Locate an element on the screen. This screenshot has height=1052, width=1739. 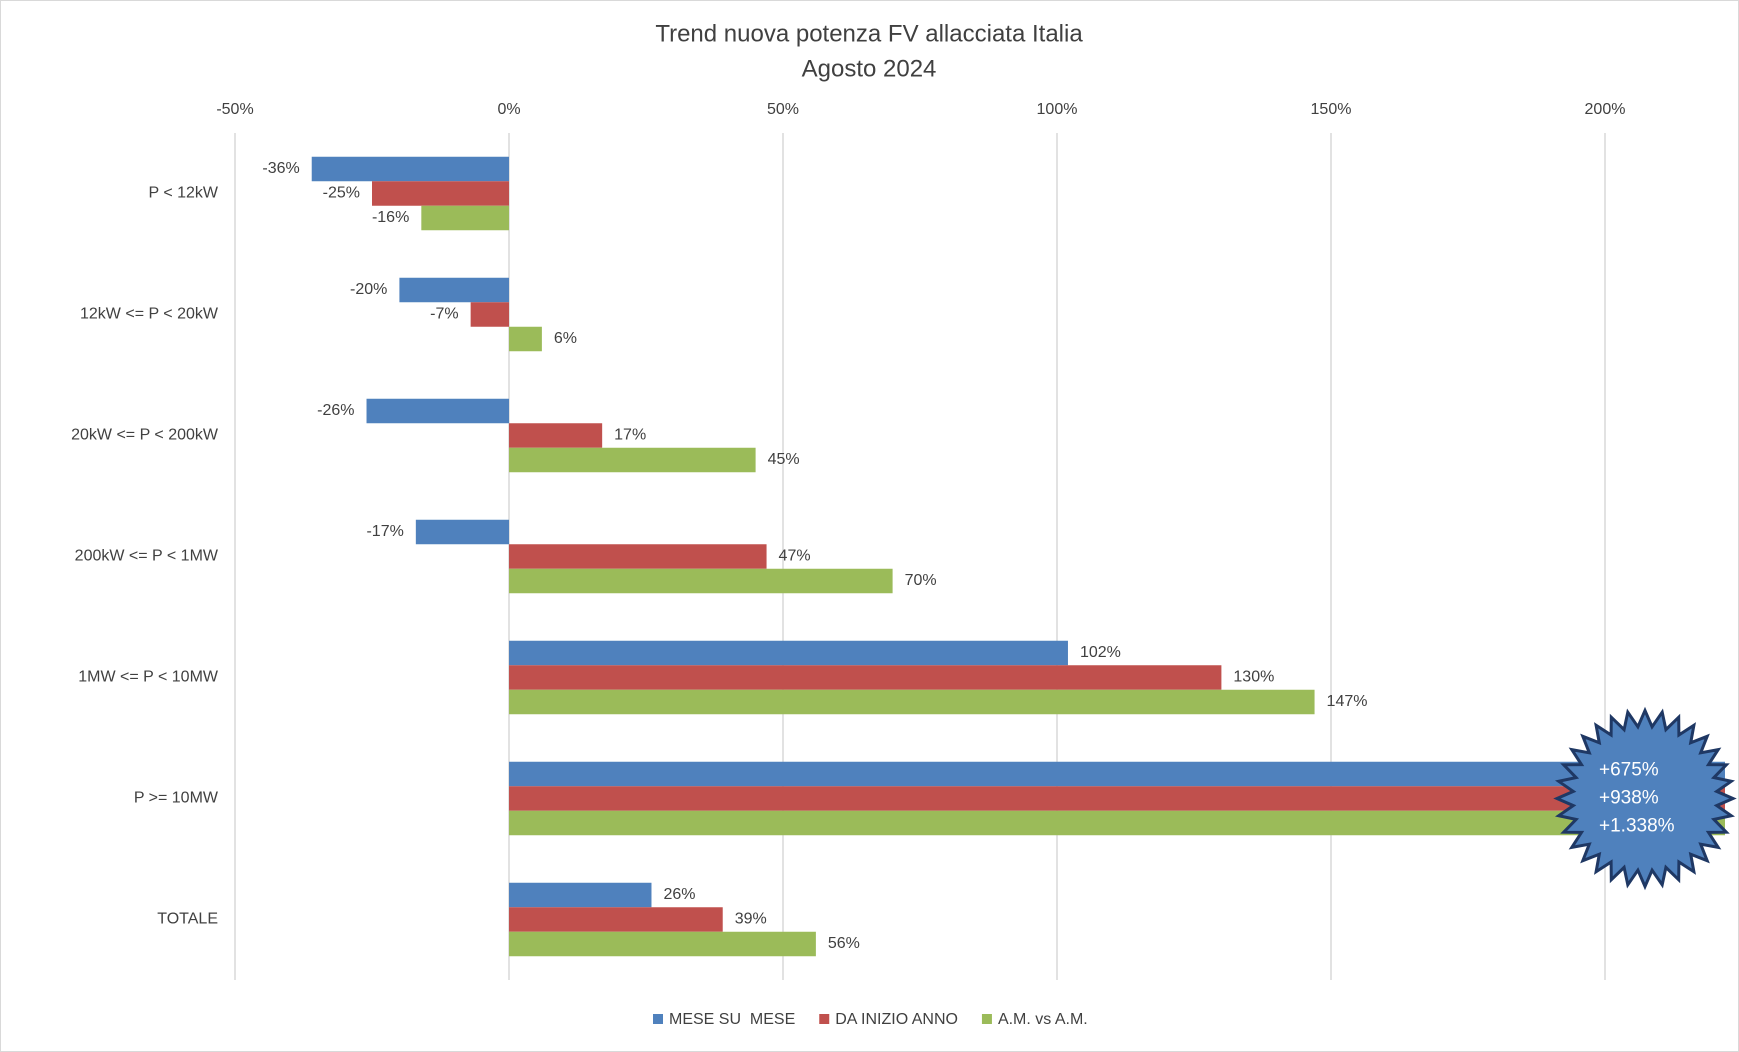
y-tick-label: 12kW <= P < 20kW is located at coordinates (149, 314).